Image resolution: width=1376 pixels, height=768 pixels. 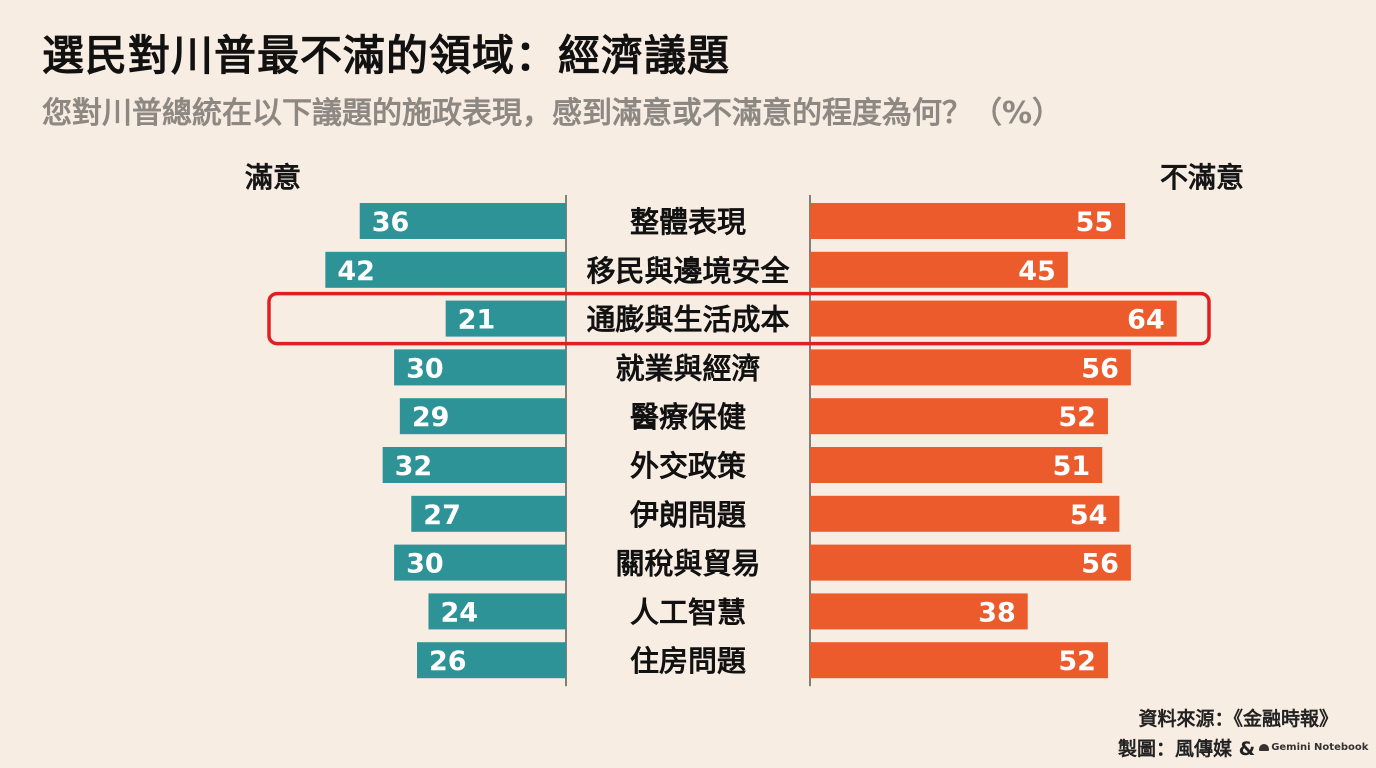 What do you see at coordinates (688, 466) in the screenshot?
I see `category-label: 外交政策` at bounding box center [688, 466].